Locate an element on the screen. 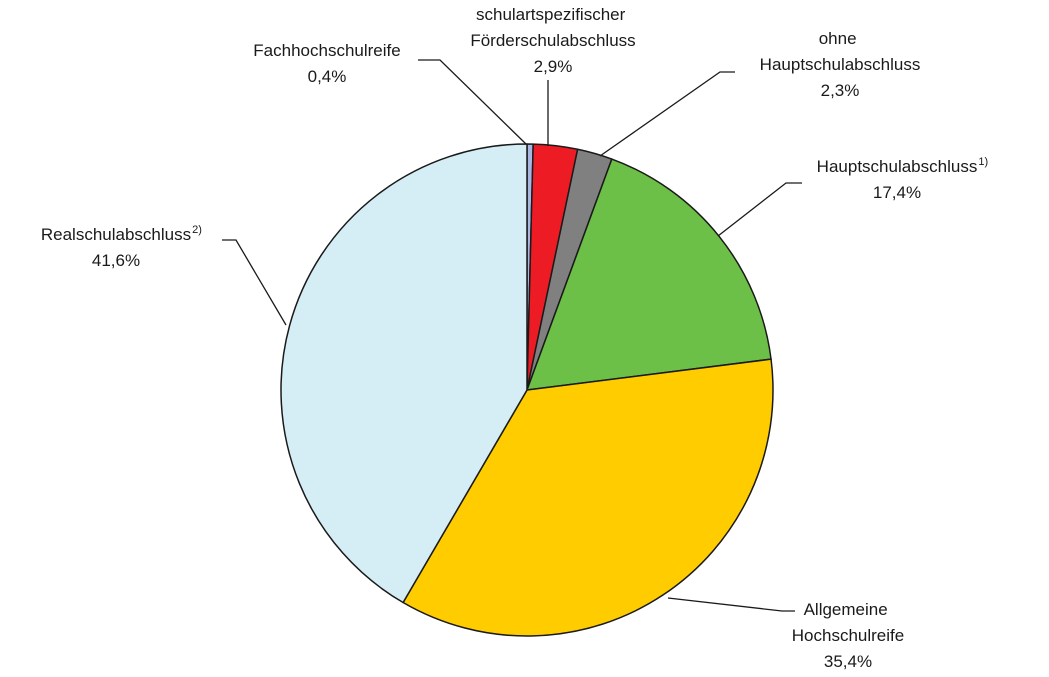  slice-label: Realschulabschluss is located at coordinates (116, 234).